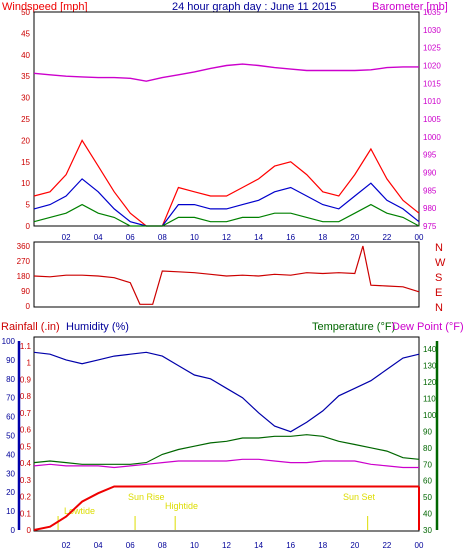 This screenshot has height=560, width=466. What do you see at coordinates (10, 417) in the screenshot?
I see `humidity-y-tick-label: 60` at bounding box center [10, 417].